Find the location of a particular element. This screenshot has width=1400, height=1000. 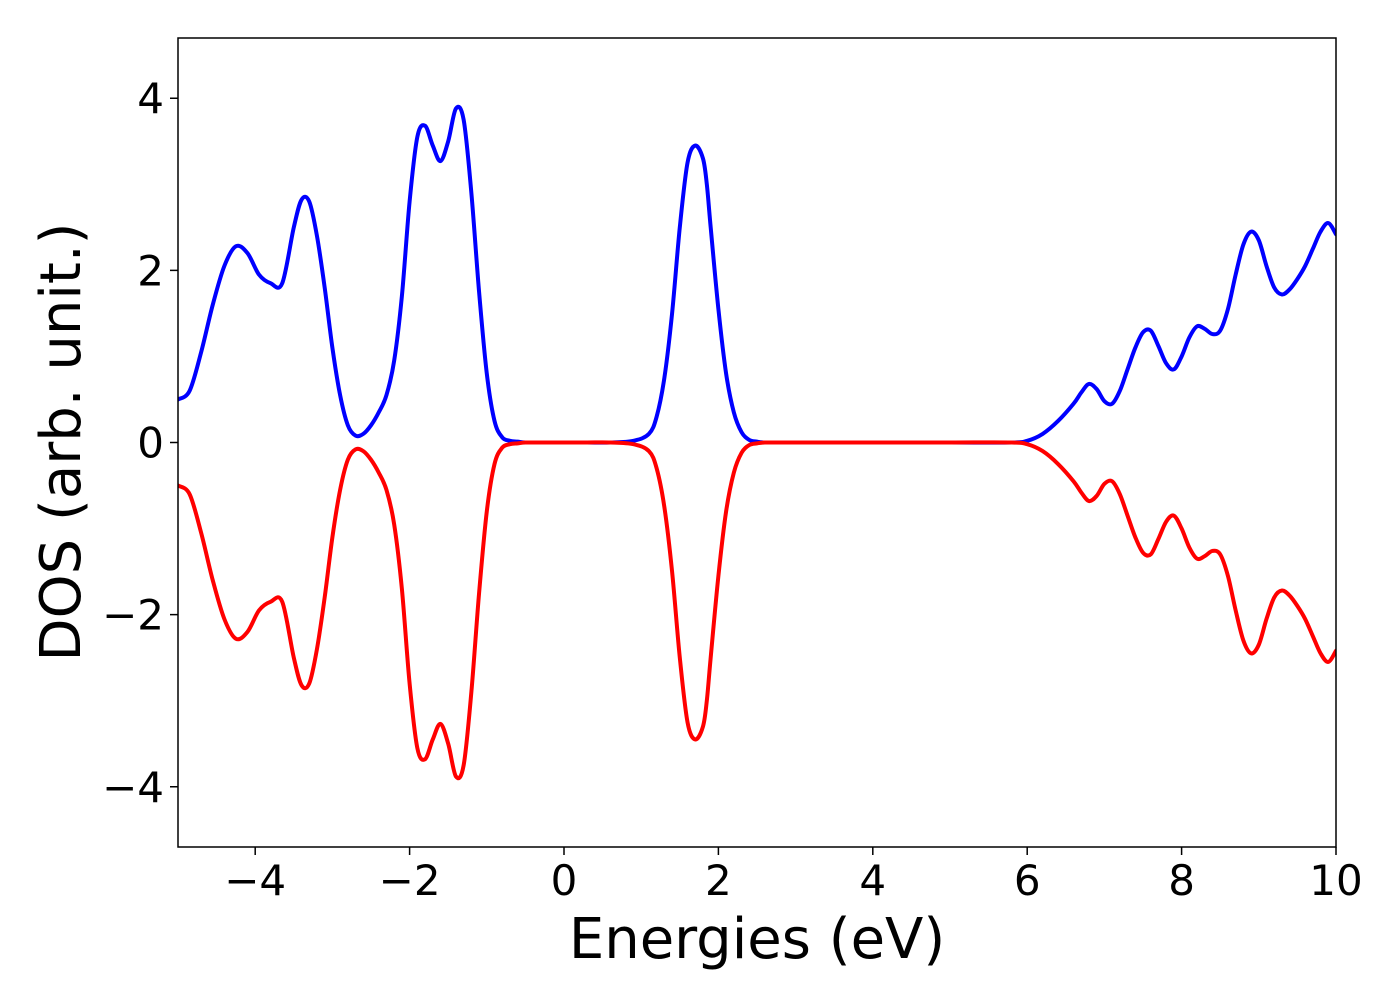

x-tick-label: 2 is located at coordinates (718, 880).